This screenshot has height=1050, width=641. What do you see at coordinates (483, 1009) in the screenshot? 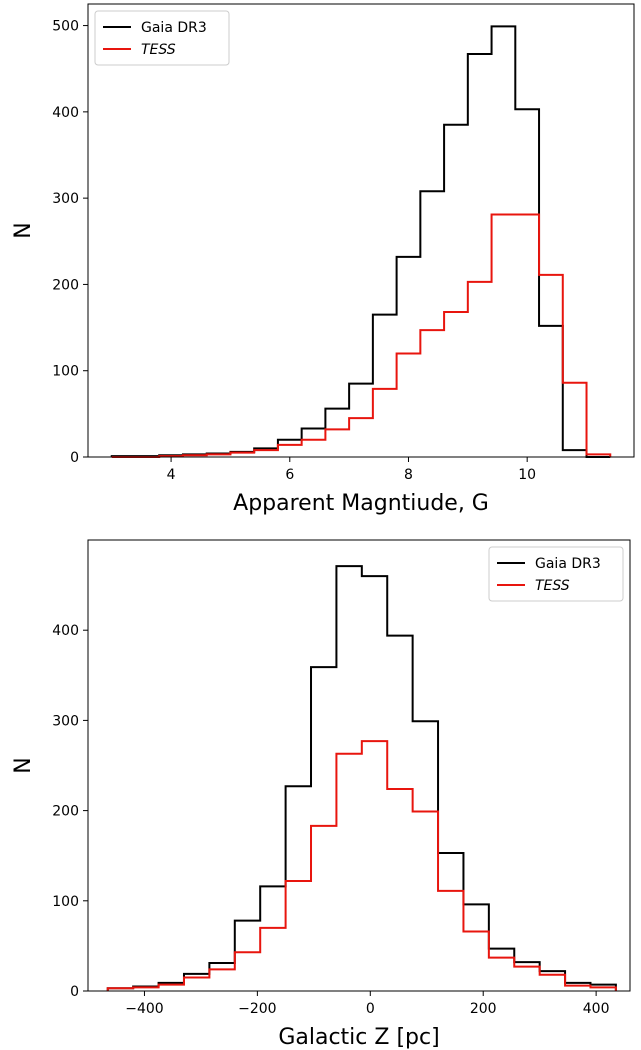
I see `x-tick-label: 200` at bounding box center [483, 1009].